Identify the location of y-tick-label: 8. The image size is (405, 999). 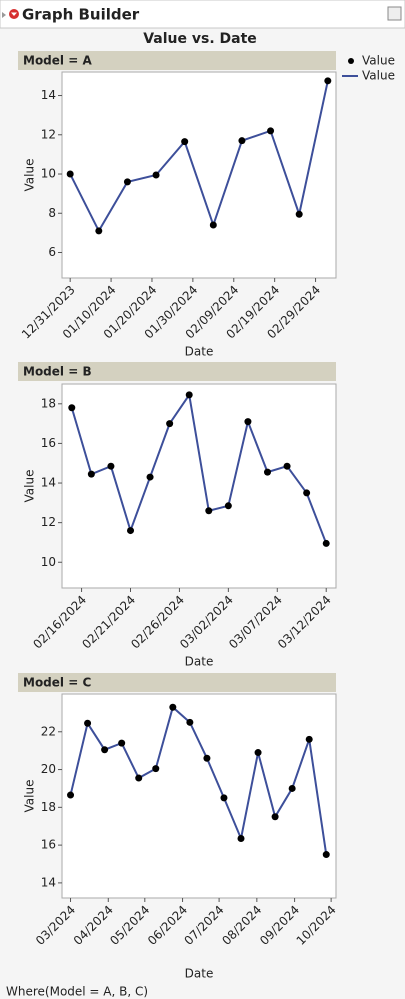
(52, 213).